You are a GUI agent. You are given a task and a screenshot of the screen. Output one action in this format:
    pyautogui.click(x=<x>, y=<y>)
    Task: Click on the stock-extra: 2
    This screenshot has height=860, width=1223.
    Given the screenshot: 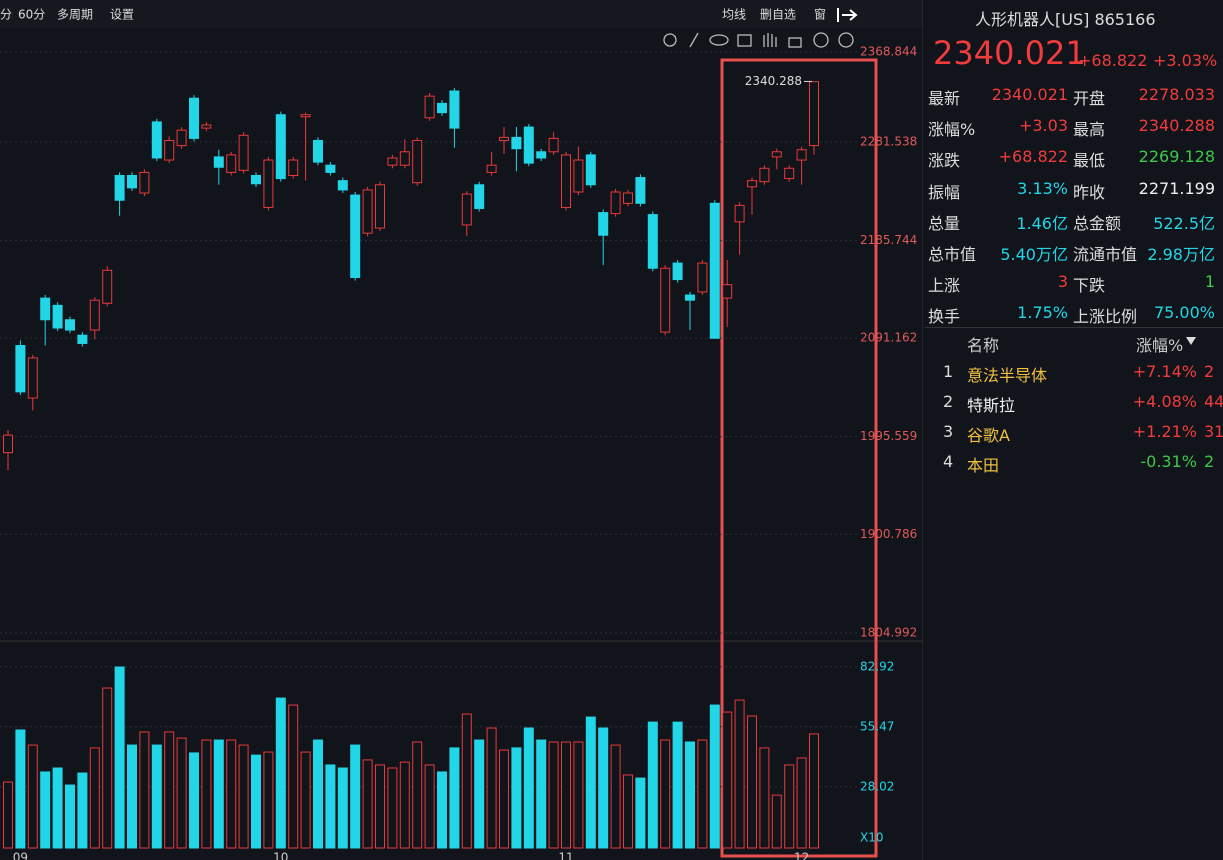 What is the action you would take?
    pyautogui.click(x=1209, y=461)
    